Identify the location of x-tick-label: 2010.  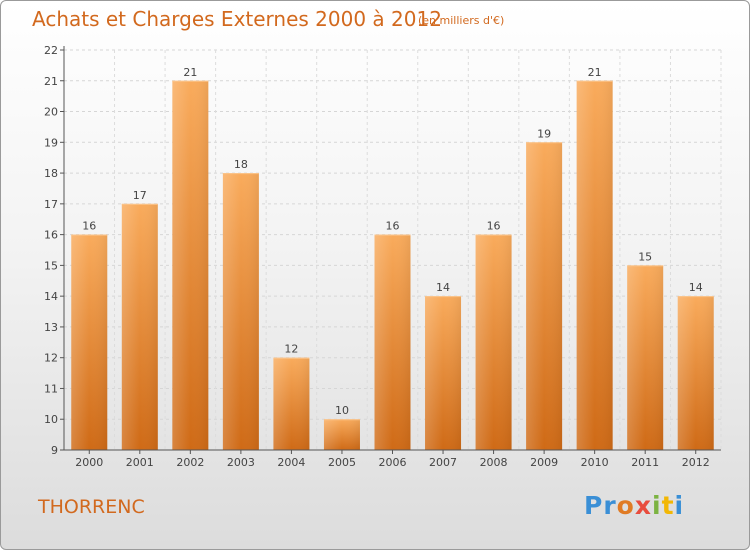
(595, 462).